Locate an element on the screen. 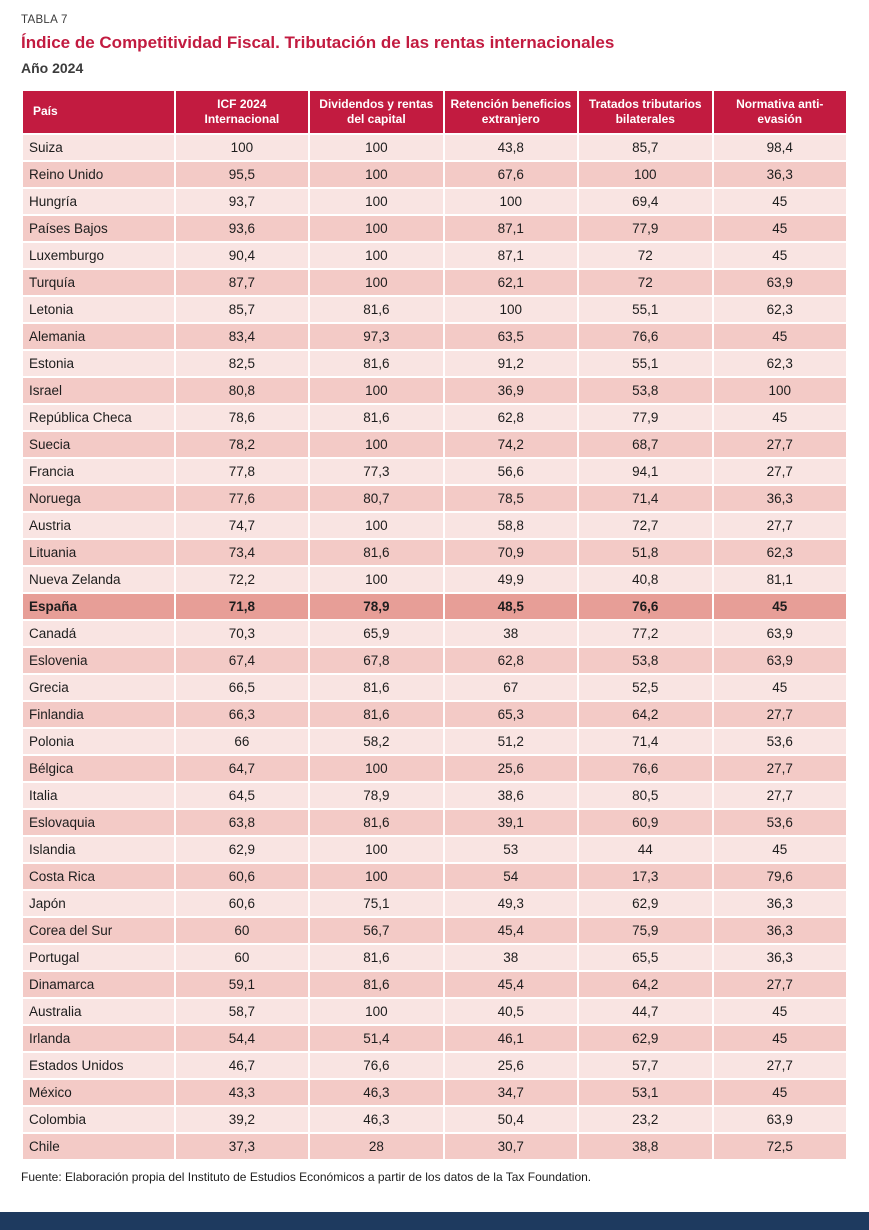 This screenshot has height=1230, width=869. value-cell: 23,2 is located at coordinates (645, 1119).